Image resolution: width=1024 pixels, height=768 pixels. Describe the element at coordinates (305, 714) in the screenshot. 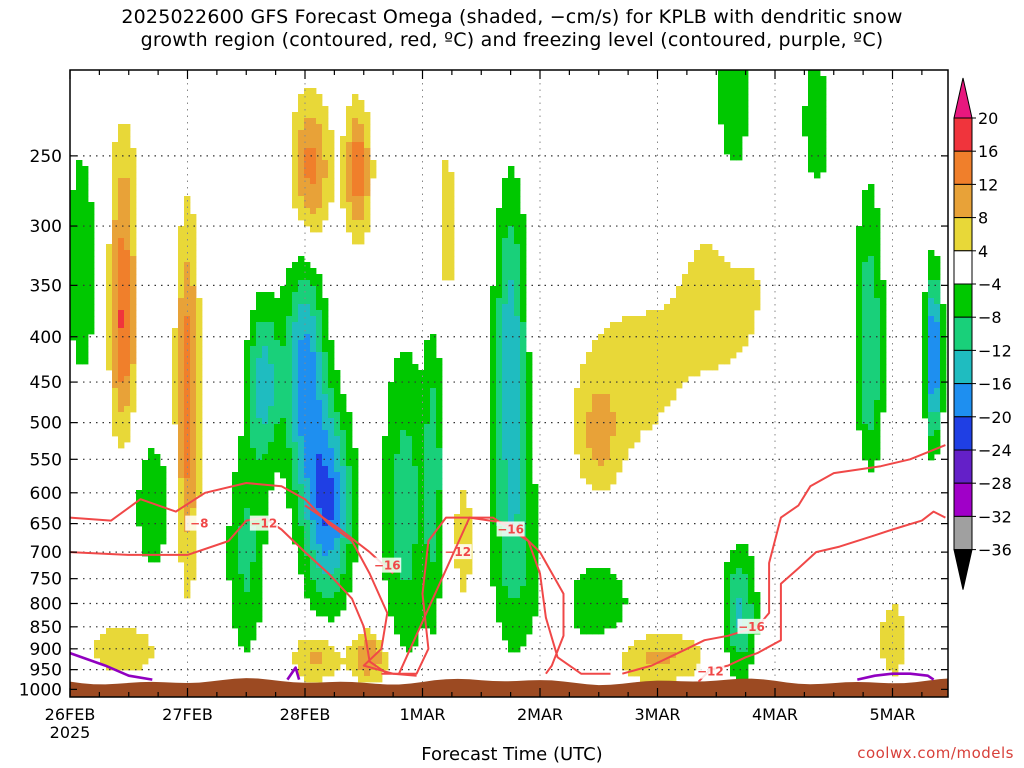

I see `x-tick-label: 28FEB` at that location.